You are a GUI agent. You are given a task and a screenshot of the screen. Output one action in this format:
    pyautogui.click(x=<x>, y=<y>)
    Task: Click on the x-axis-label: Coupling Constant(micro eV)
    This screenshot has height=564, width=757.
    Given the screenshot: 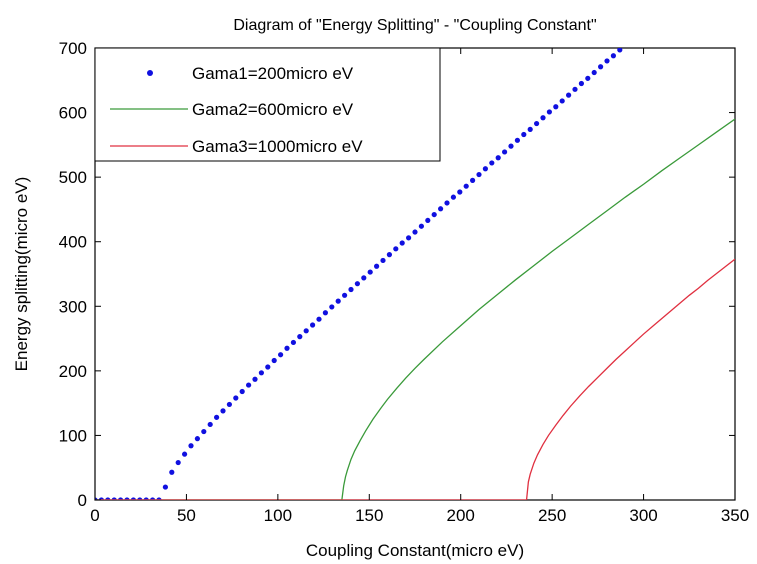 What is the action you would take?
    pyautogui.click(x=415, y=550)
    